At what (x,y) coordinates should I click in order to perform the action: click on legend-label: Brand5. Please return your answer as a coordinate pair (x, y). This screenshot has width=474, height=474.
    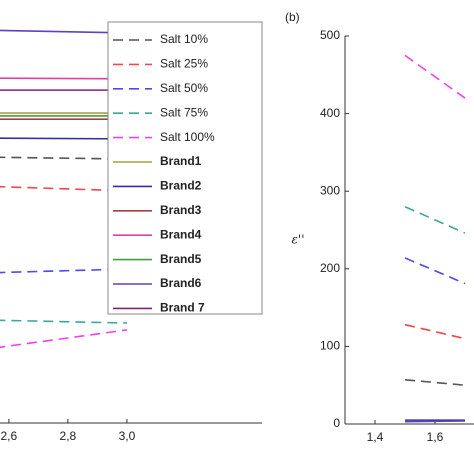
    Looking at the image, I should click on (181, 259).